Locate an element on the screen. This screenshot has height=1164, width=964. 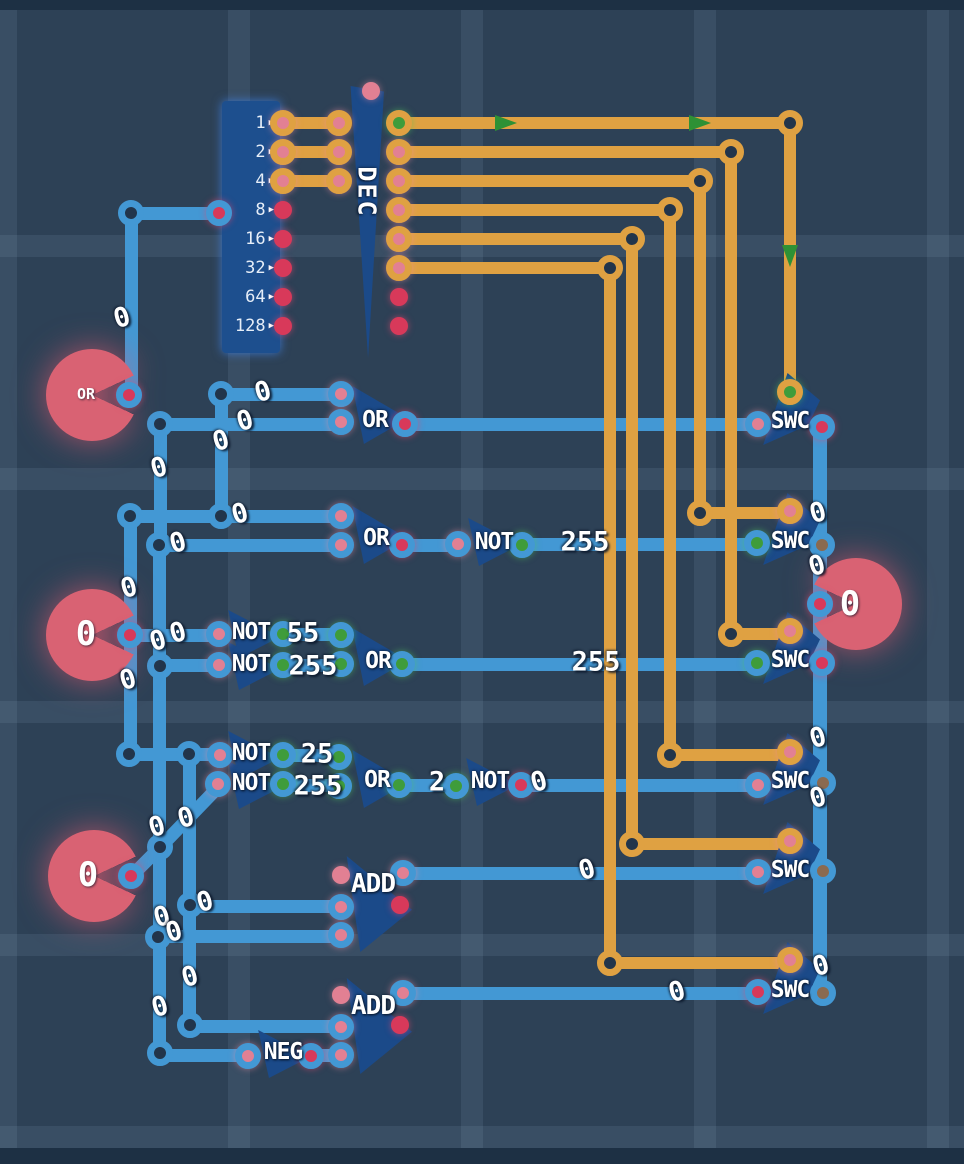
wire-dec-out6-v is located at coordinates (610, 615).